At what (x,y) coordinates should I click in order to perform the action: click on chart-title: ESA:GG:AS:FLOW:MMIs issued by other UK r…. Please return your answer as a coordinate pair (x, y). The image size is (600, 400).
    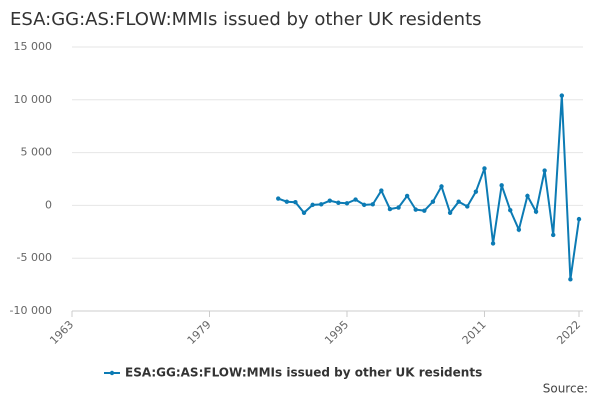
    Looking at the image, I should click on (246, 19).